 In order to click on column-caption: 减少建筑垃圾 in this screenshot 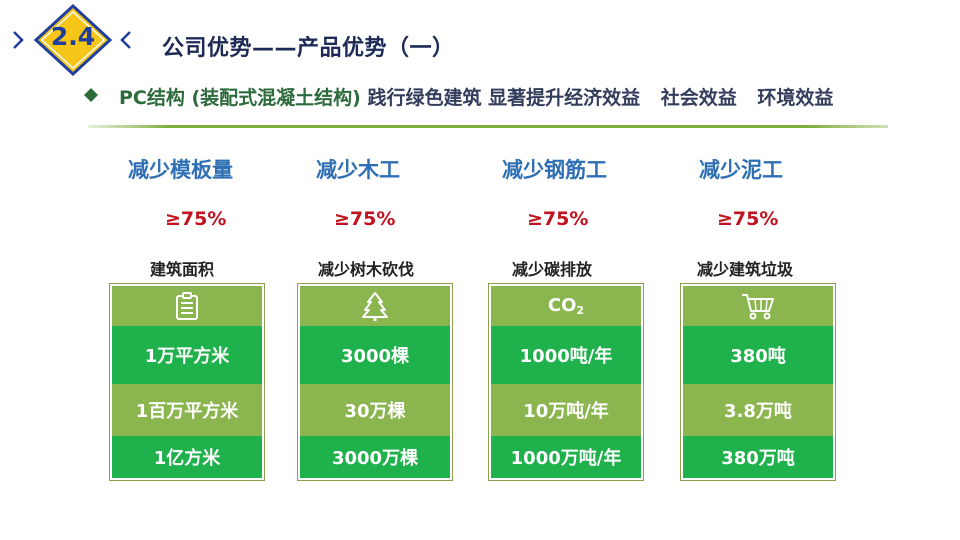, I will do `click(745, 269)`.